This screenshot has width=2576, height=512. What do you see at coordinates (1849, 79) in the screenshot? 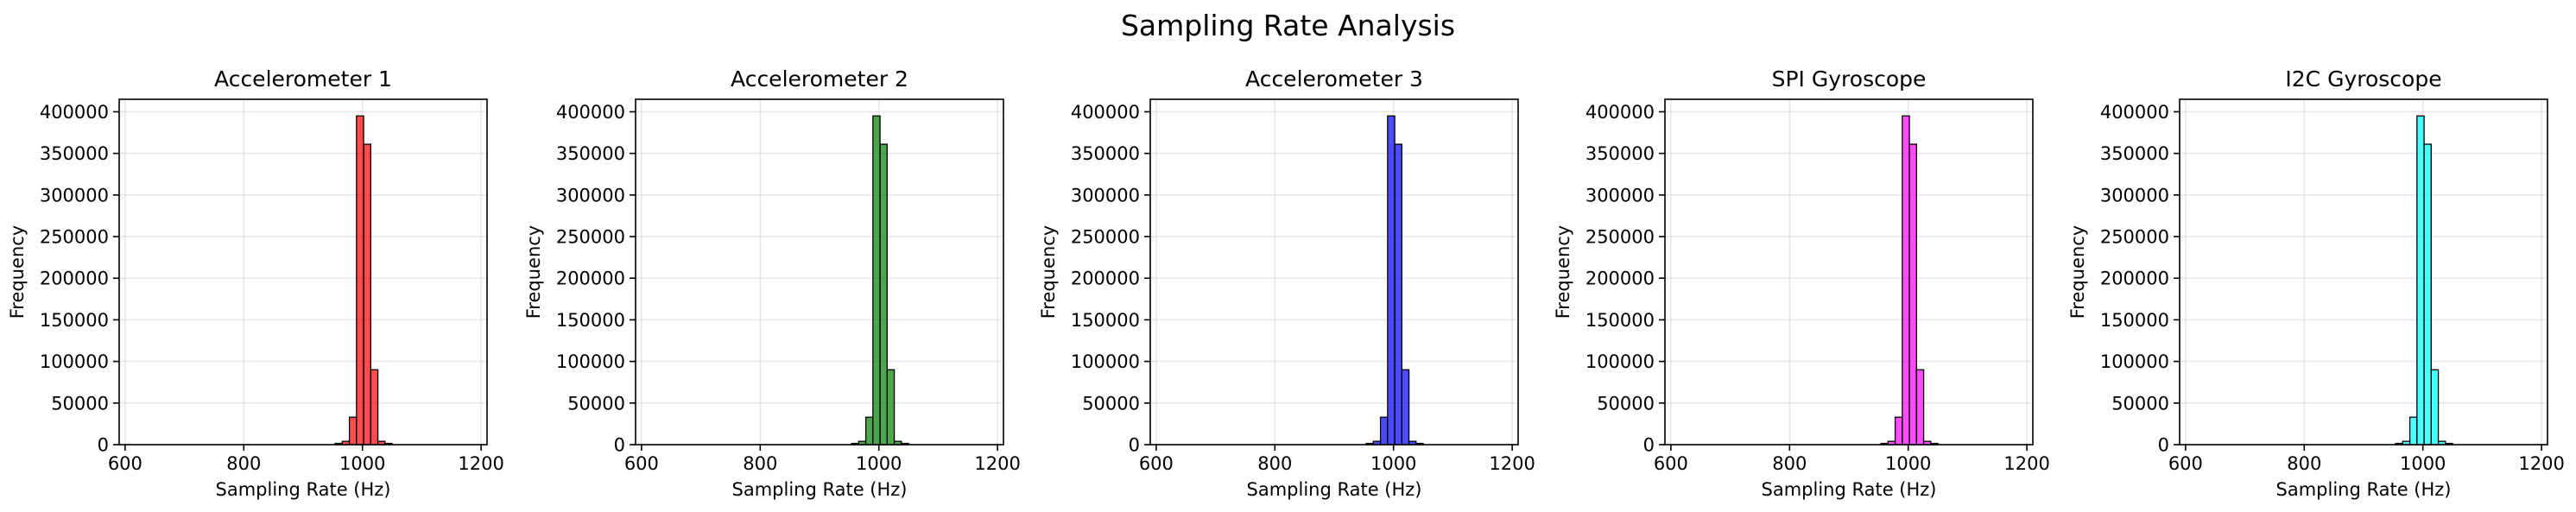
I see `subplot-title: SPI Gyroscope` at bounding box center [1849, 79].